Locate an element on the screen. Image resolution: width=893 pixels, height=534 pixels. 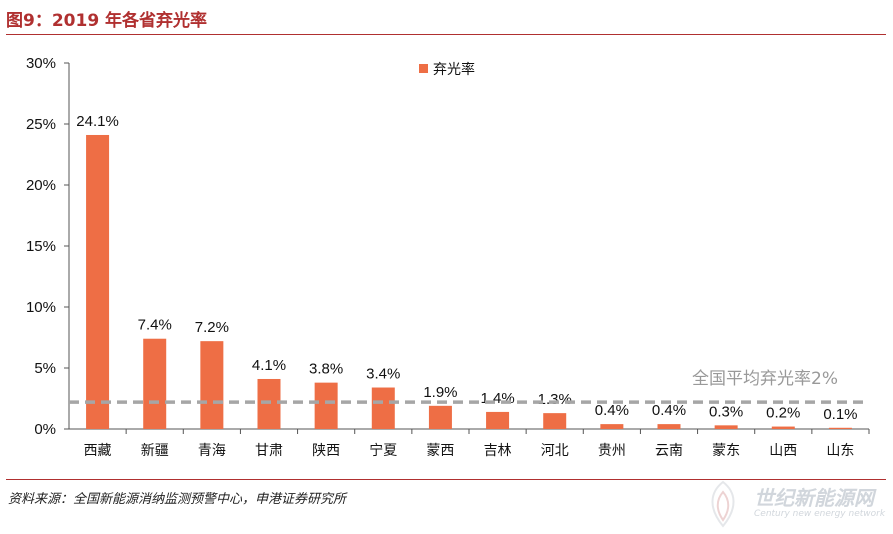
x-category-label: 贵州 is located at coordinates (612, 451).